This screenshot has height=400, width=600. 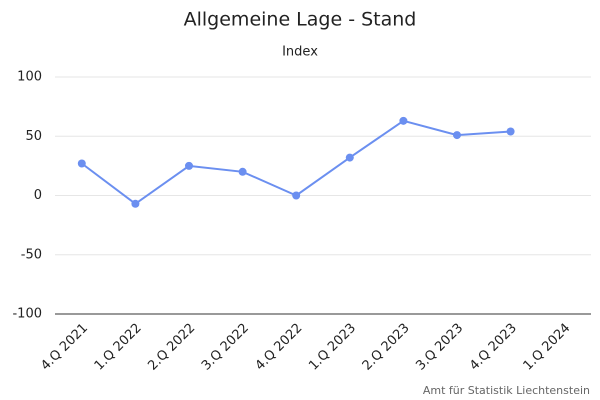 I want to click on x-tick-label: 1.Q 2023, so click(x=332, y=347).